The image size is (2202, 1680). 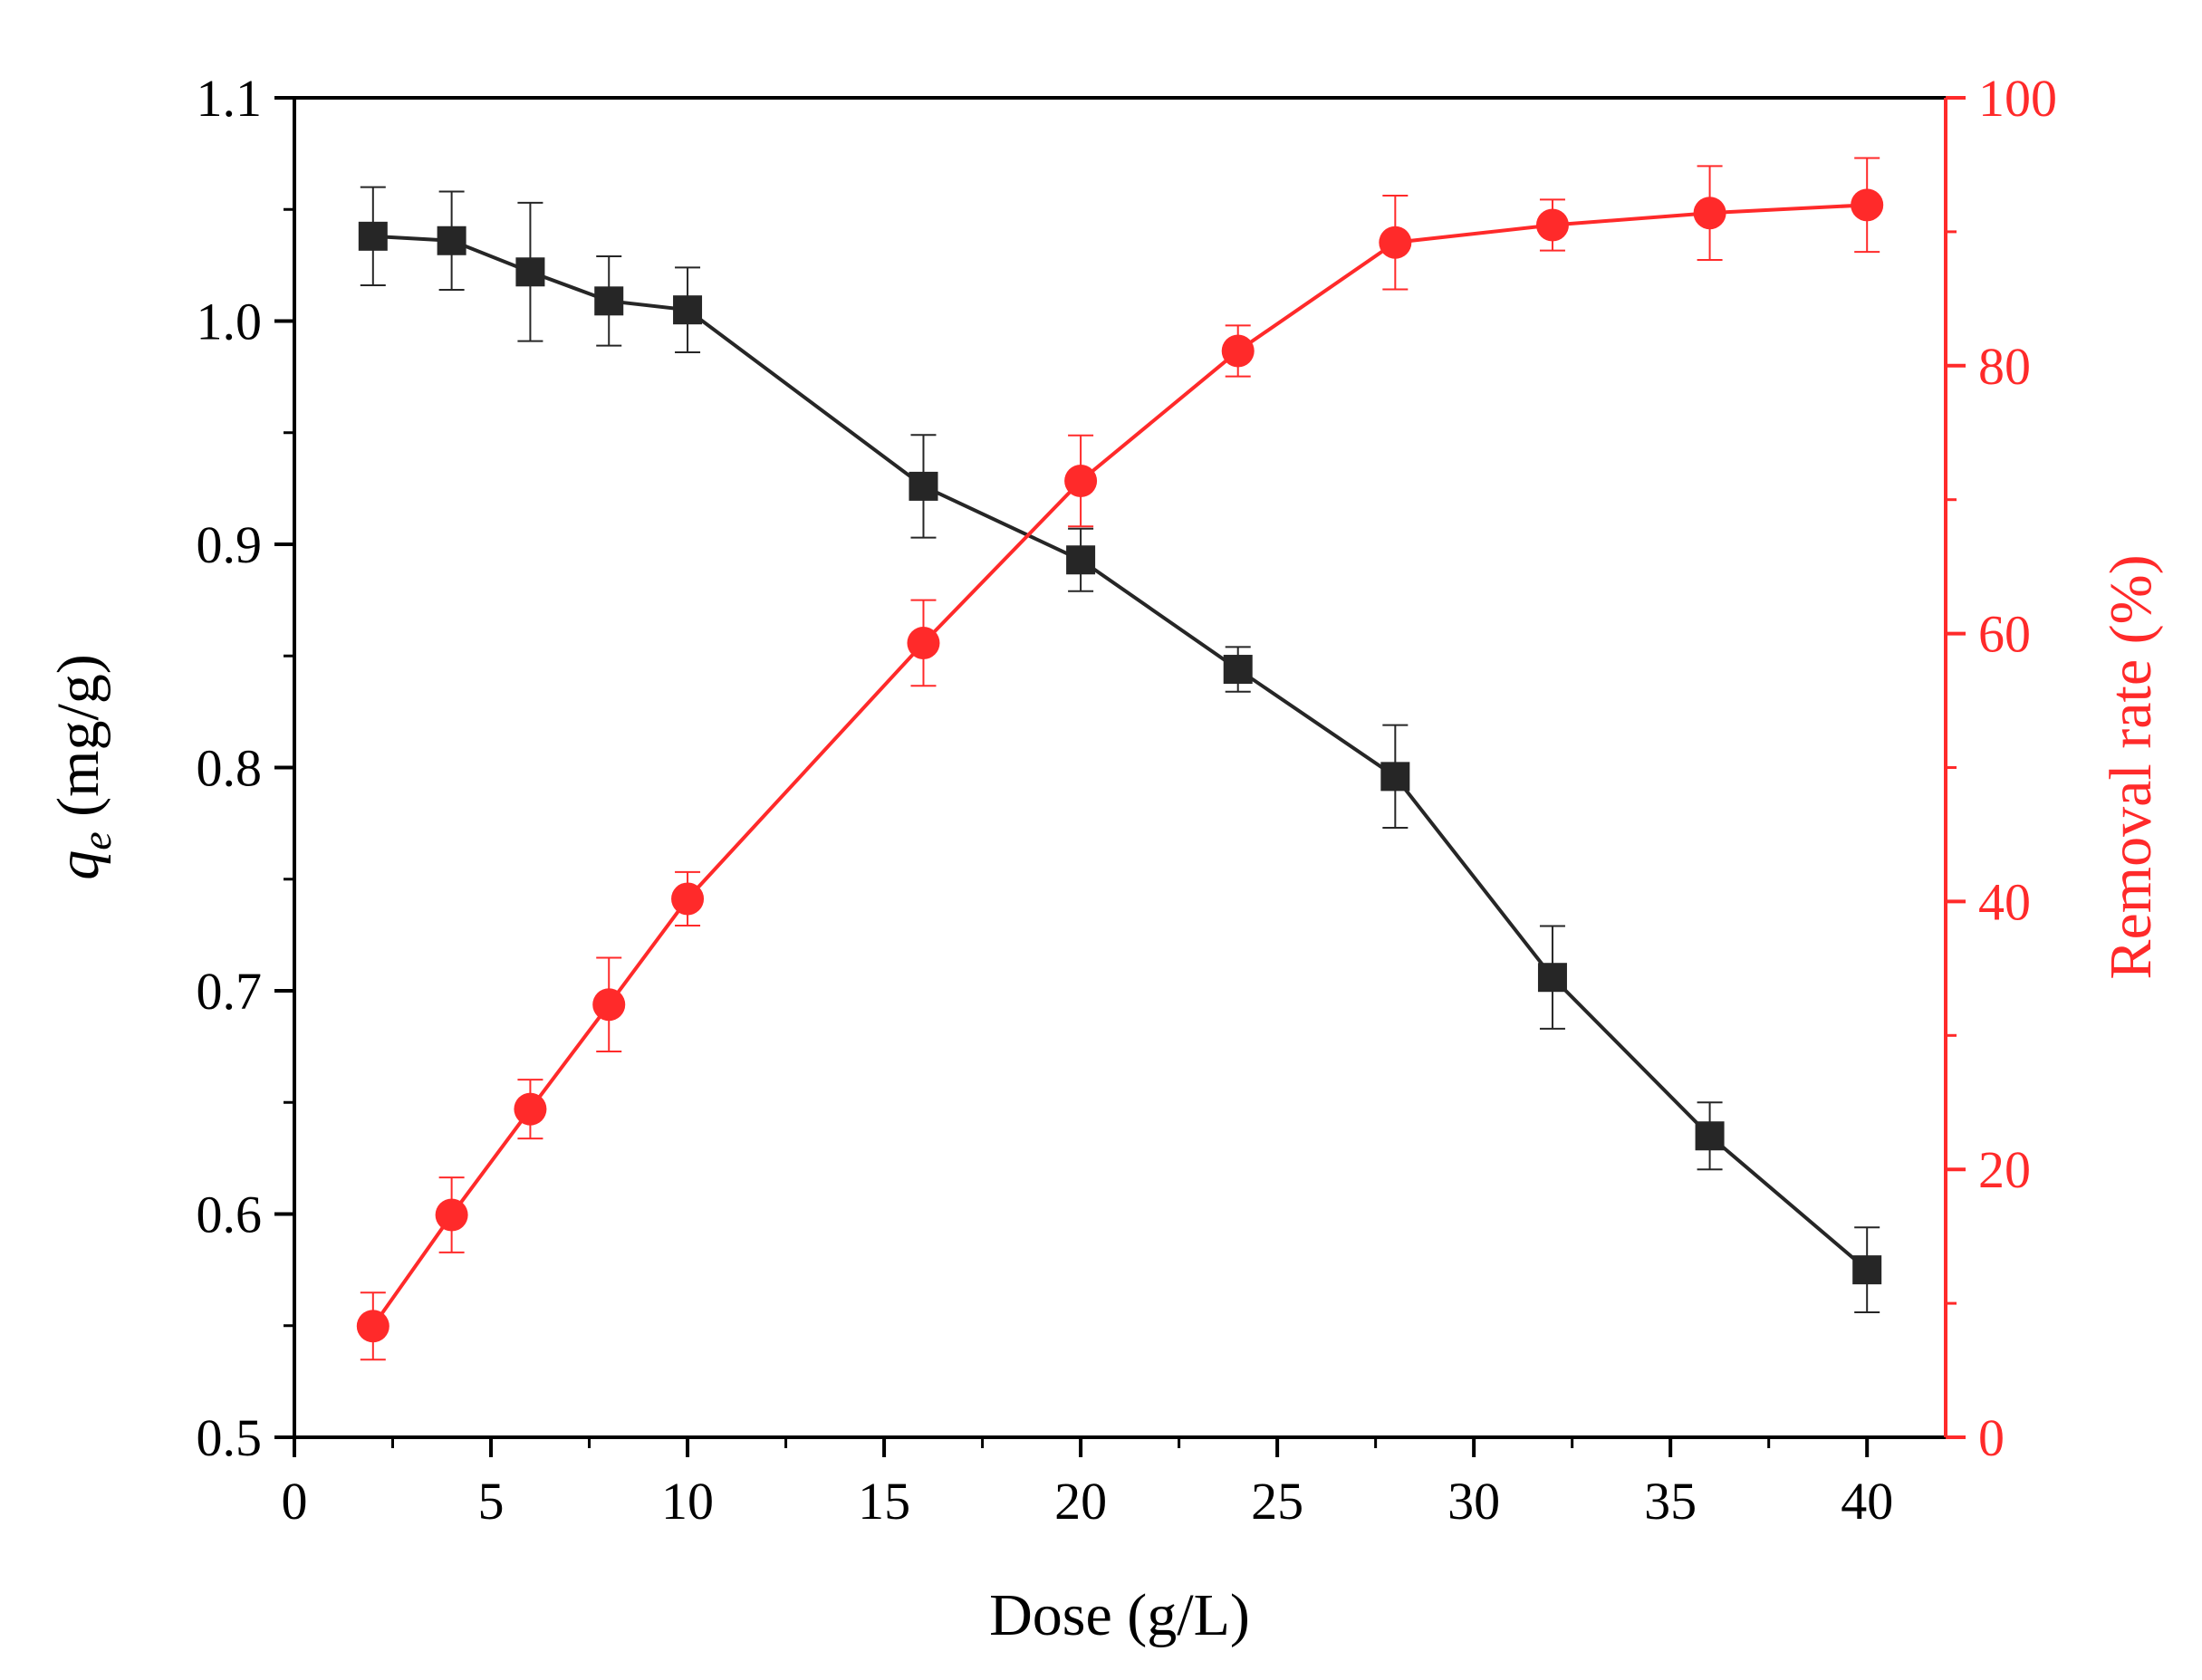 What do you see at coordinates (230, 1215) in the screenshot?
I see `y-tick-label: 0.6` at bounding box center [230, 1215].